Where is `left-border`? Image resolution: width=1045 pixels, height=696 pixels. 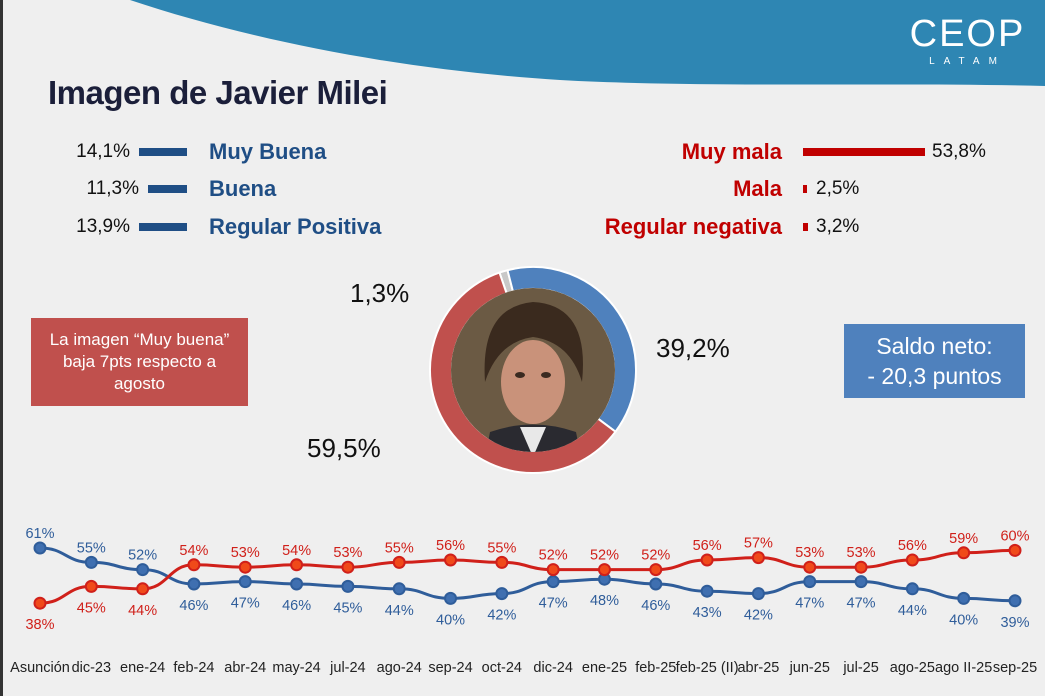 left-border is located at coordinates (1, 348).